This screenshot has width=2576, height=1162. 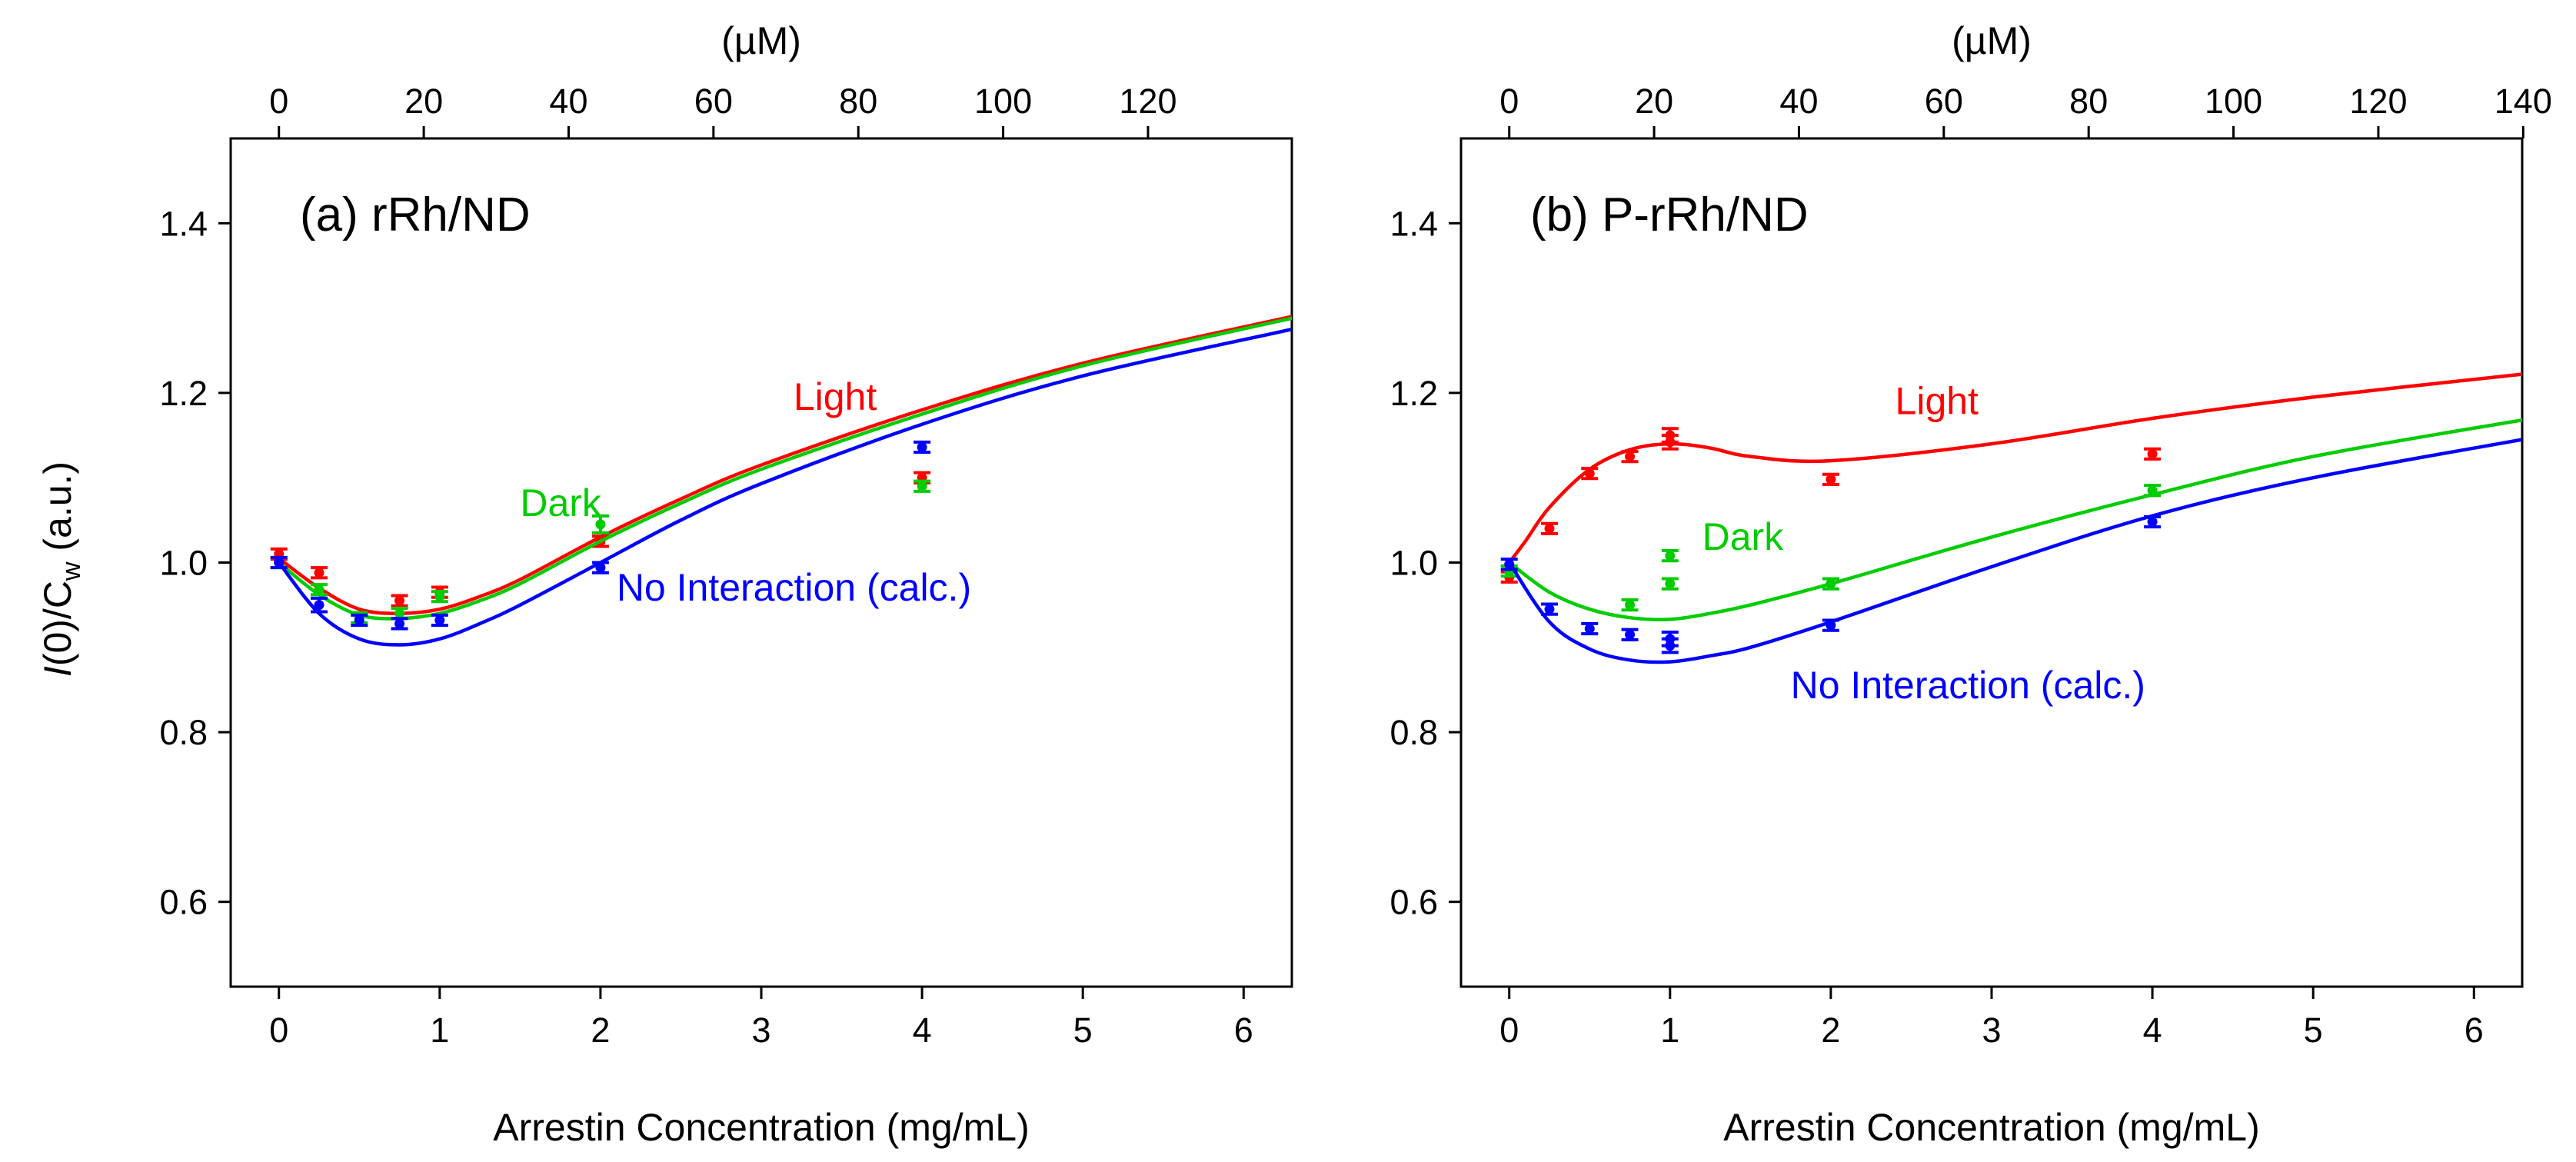 What do you see at coordinates (58, 671) in the screenshot?
I see `y-axis-title-italic: I` at bounding box center [58, 671].